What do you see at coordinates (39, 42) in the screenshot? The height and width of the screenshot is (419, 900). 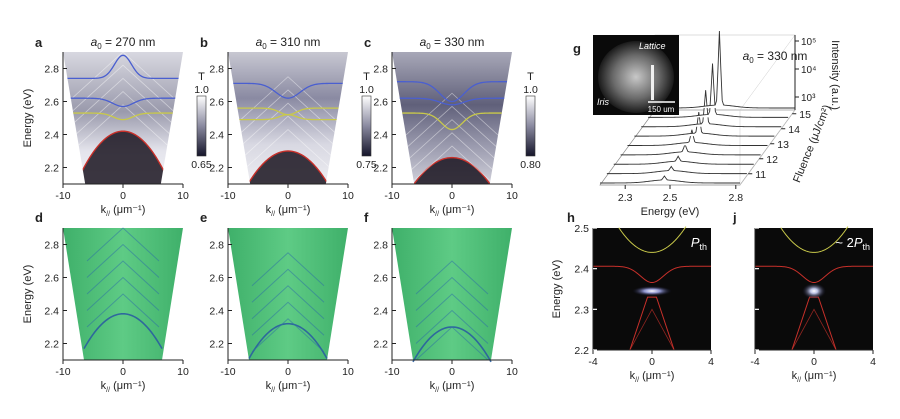 I see `panel-letter-a: a` at bounding box center [39, 42].